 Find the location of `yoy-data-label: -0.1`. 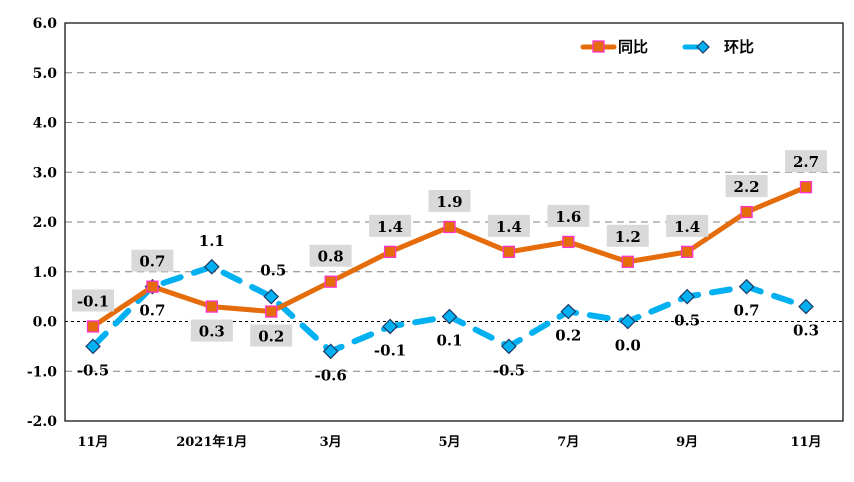

yoy-data-label: -0.1 is located at coordinates (93, 301).